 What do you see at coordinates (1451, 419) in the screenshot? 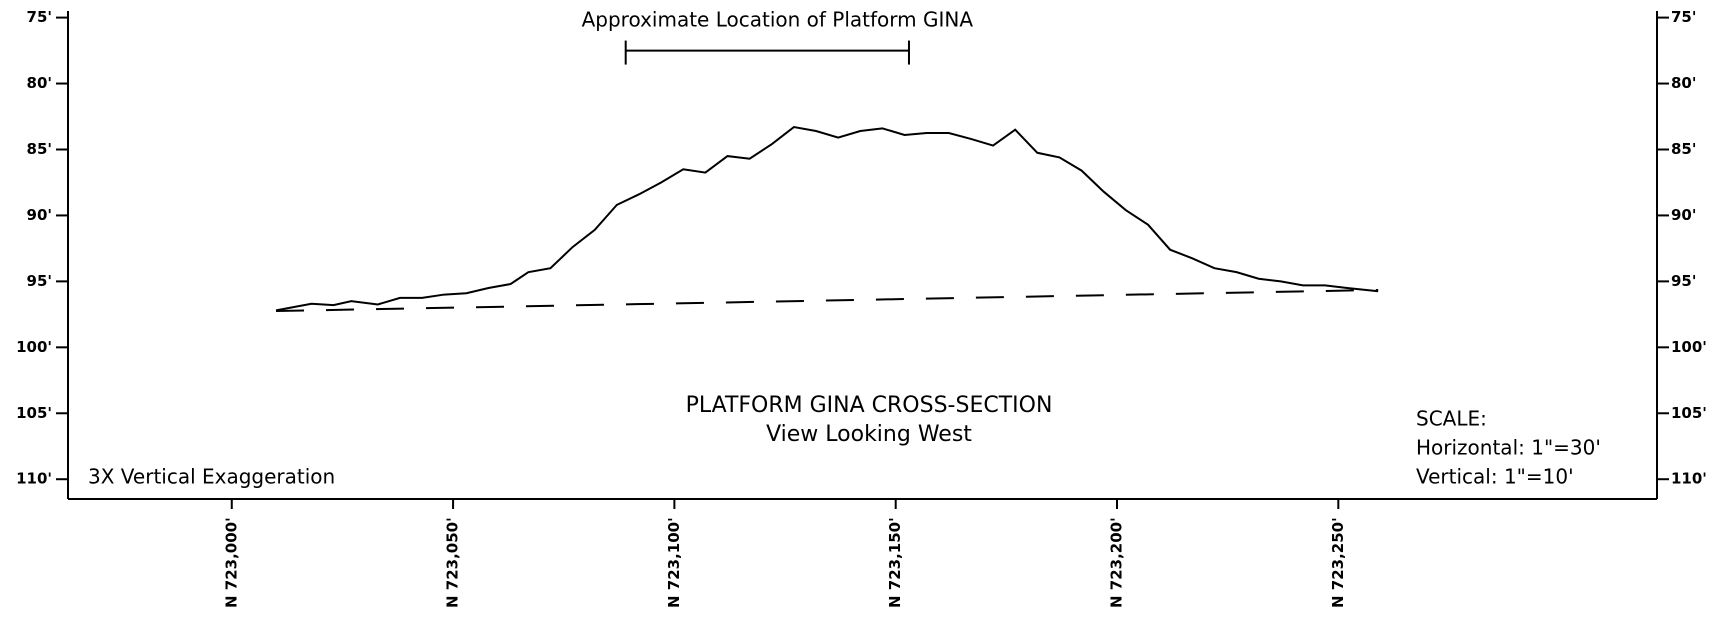
I see `scale-line: SCALE:` at bounding box center [1451, 419].